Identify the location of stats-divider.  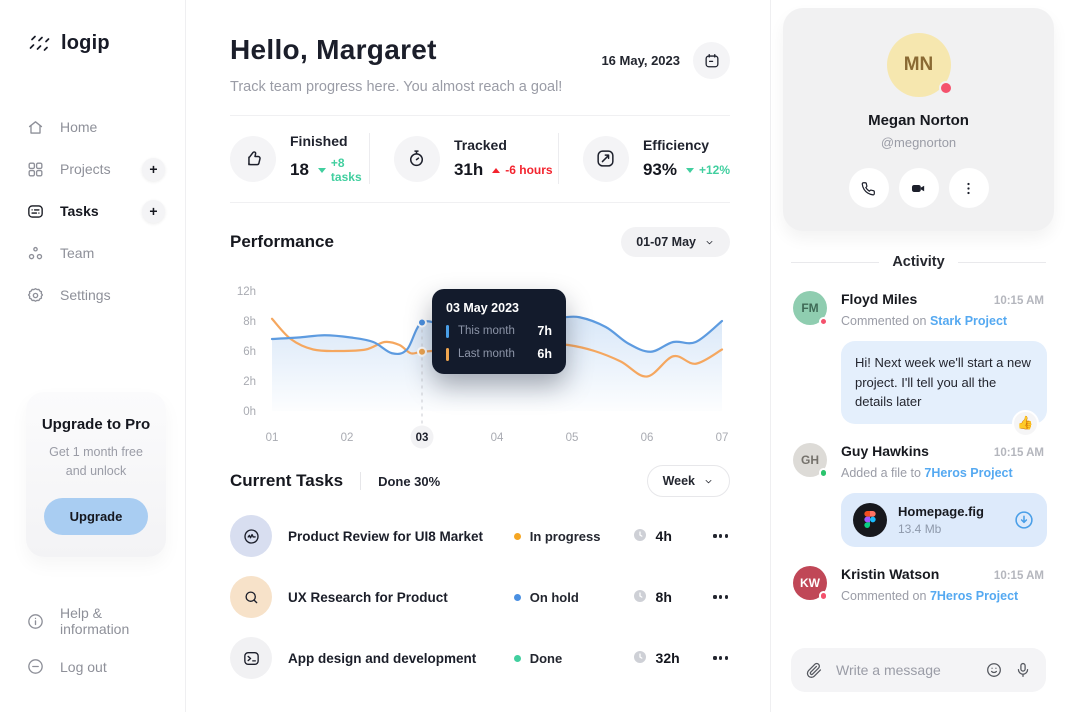
(480, 202).